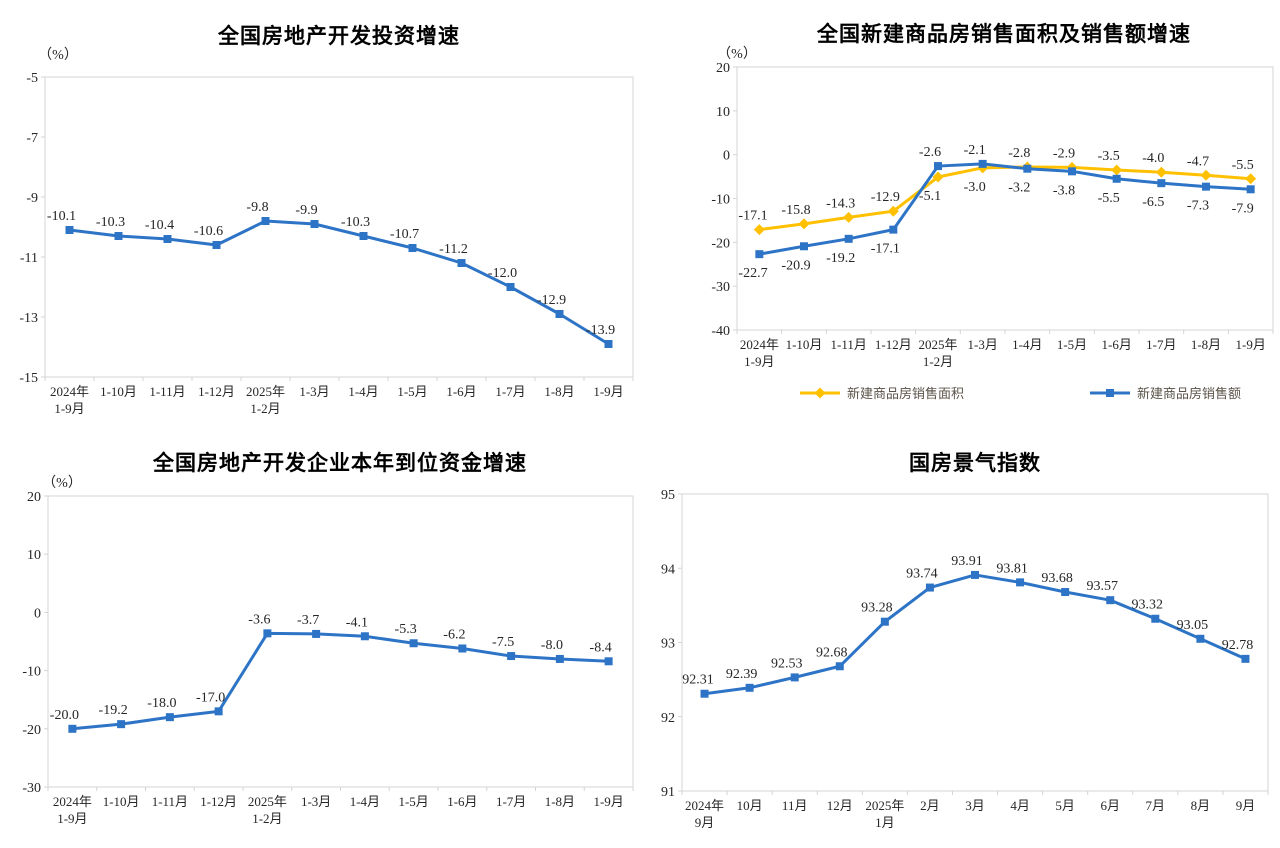  I want to click on y-tick-label: -15, so click(28, 378).